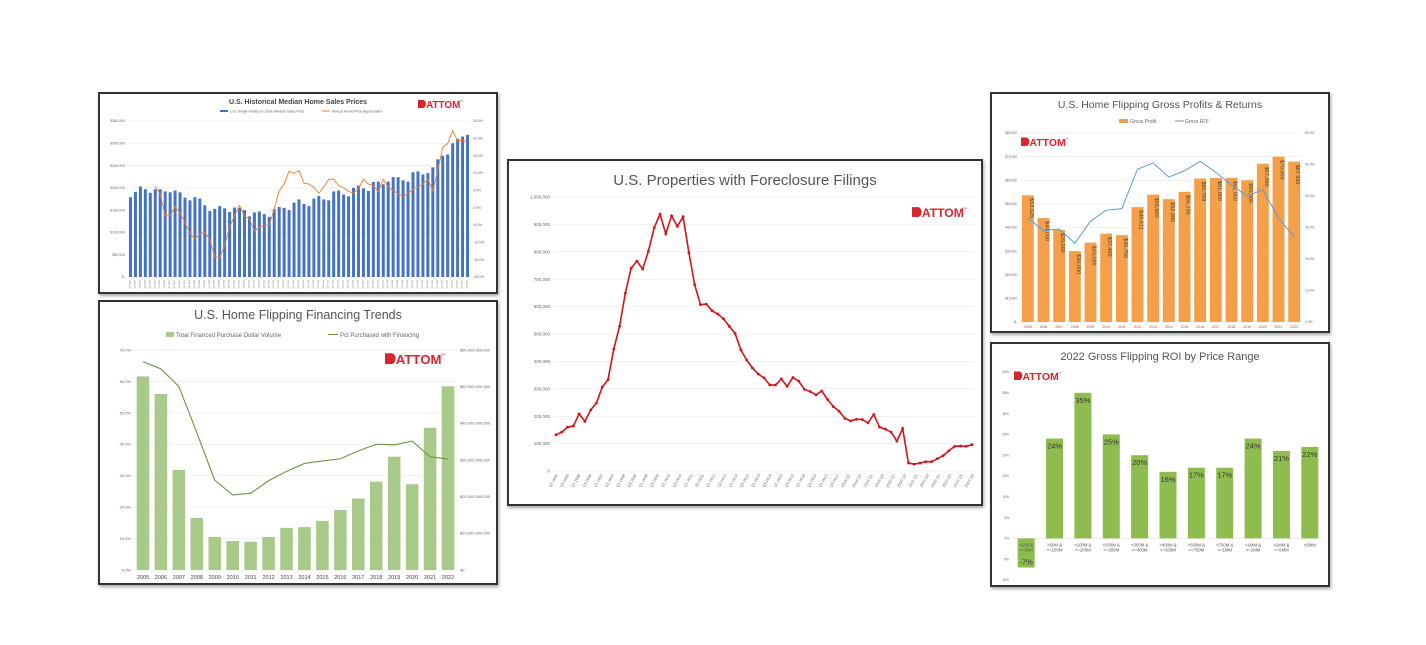 Image resolution: width=1426 pixels, height=645 pixels. What do you see at coordinates (311, 194) in the screenshot?
I see `appreciation-line` at bounding box center [311, 194].